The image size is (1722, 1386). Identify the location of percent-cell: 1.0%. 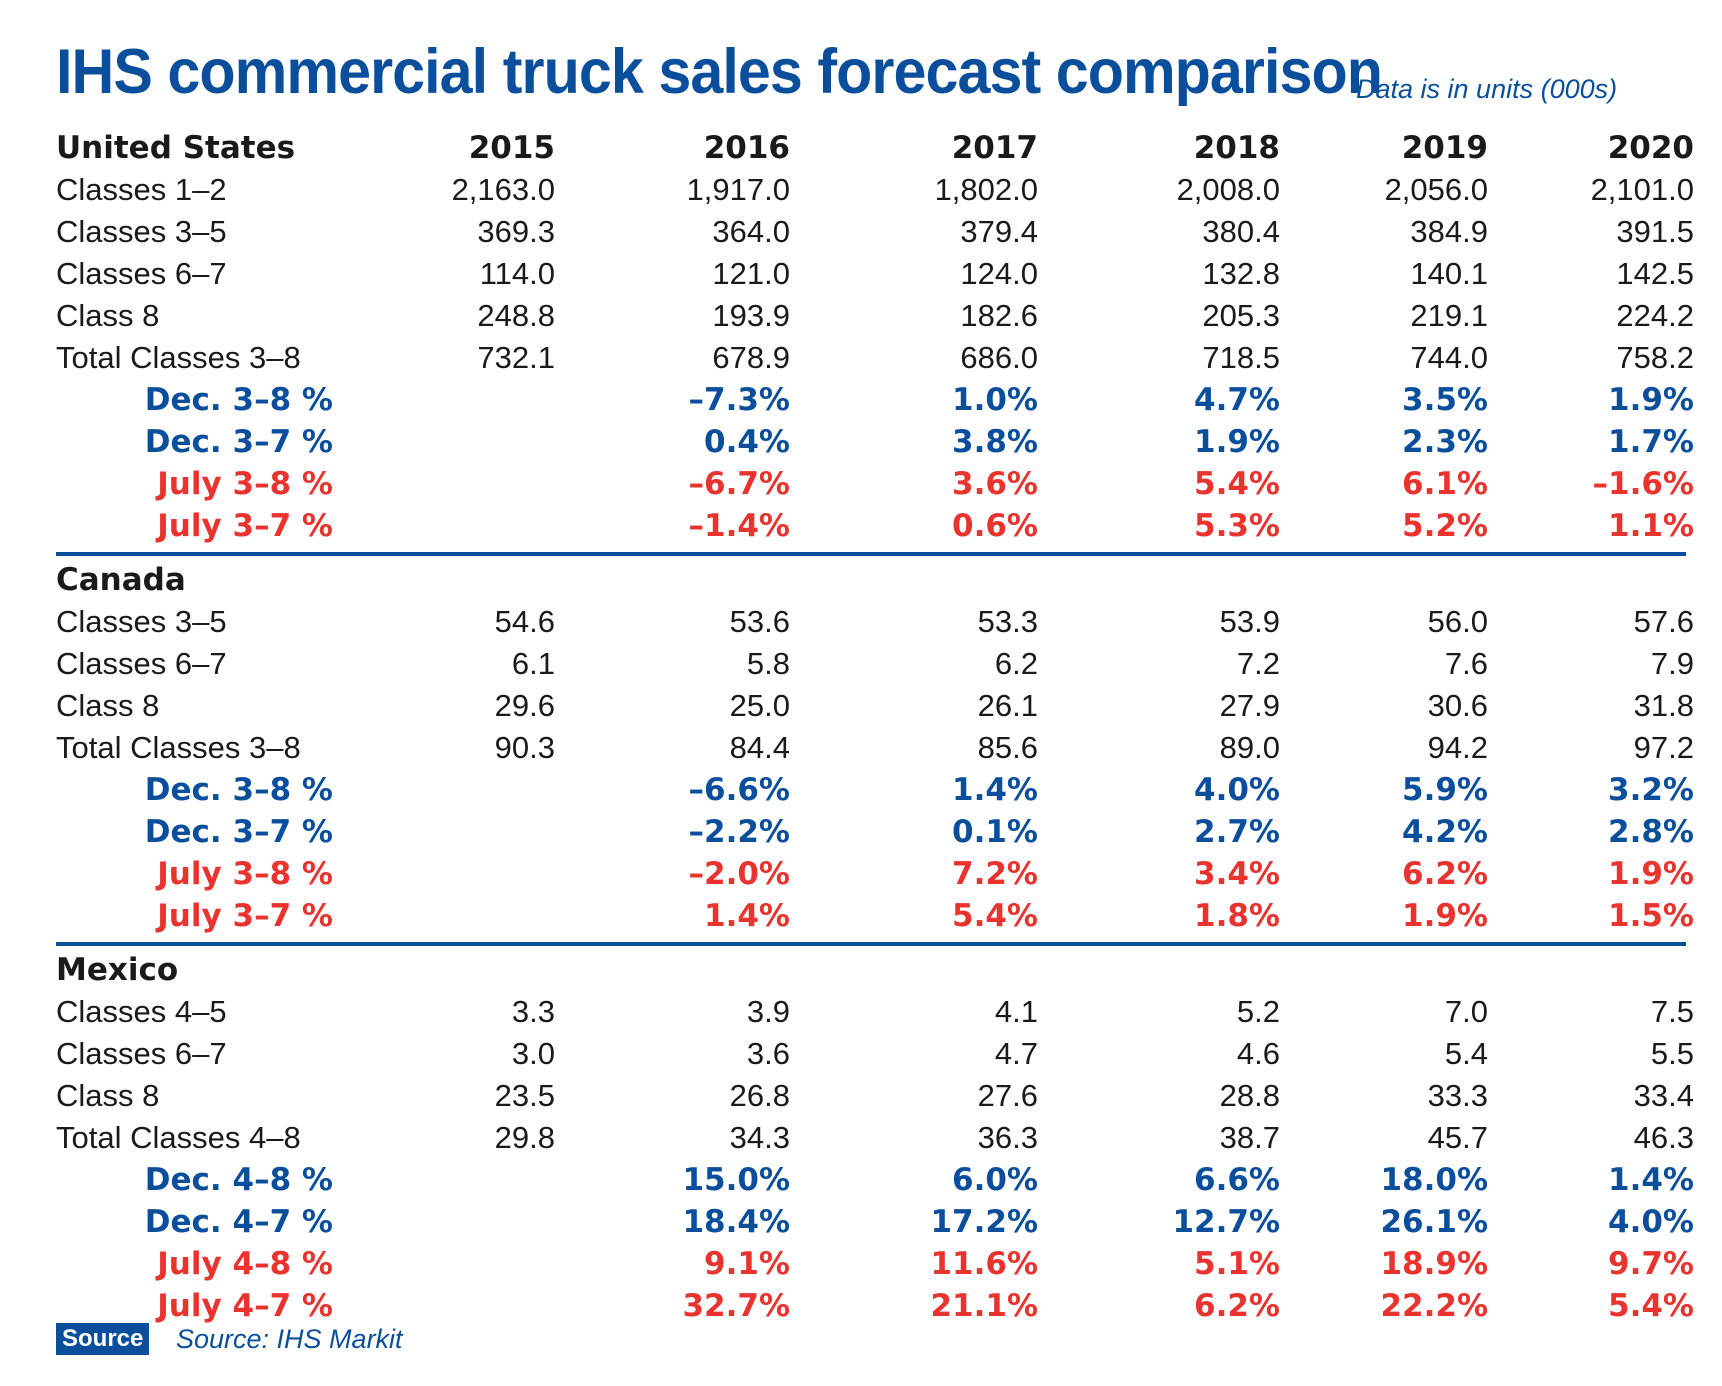
(995, 400).